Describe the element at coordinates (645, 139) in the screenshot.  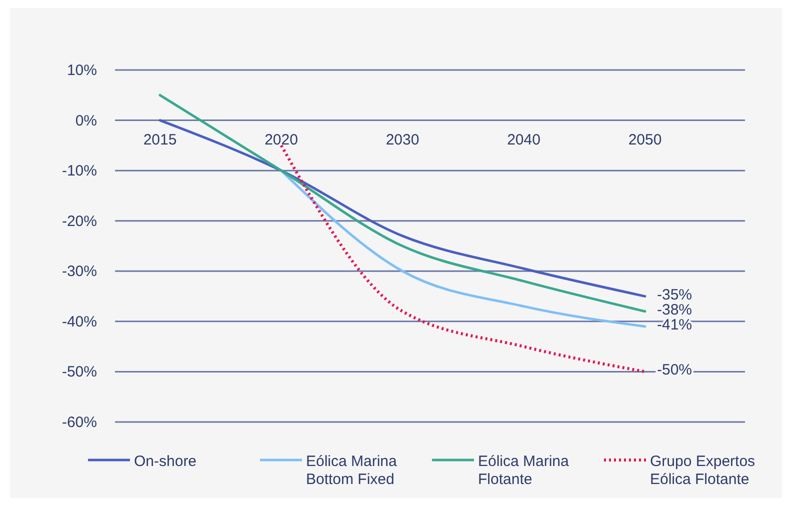
I see `x-tick-label: 2050` at that location.